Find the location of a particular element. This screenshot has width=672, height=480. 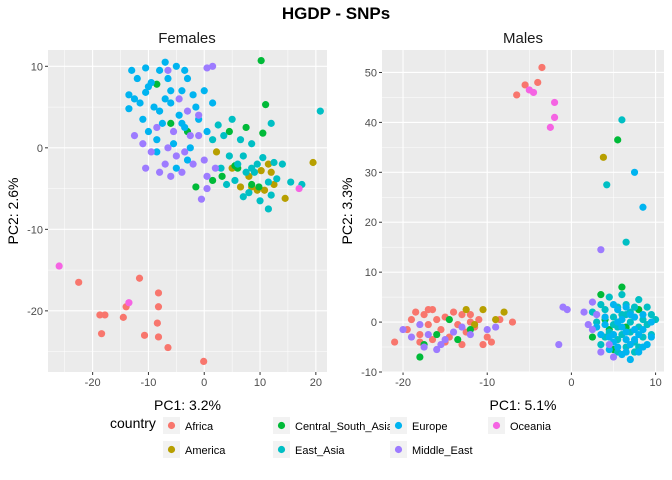

legend-key-america is located at coordinates (171, 449).